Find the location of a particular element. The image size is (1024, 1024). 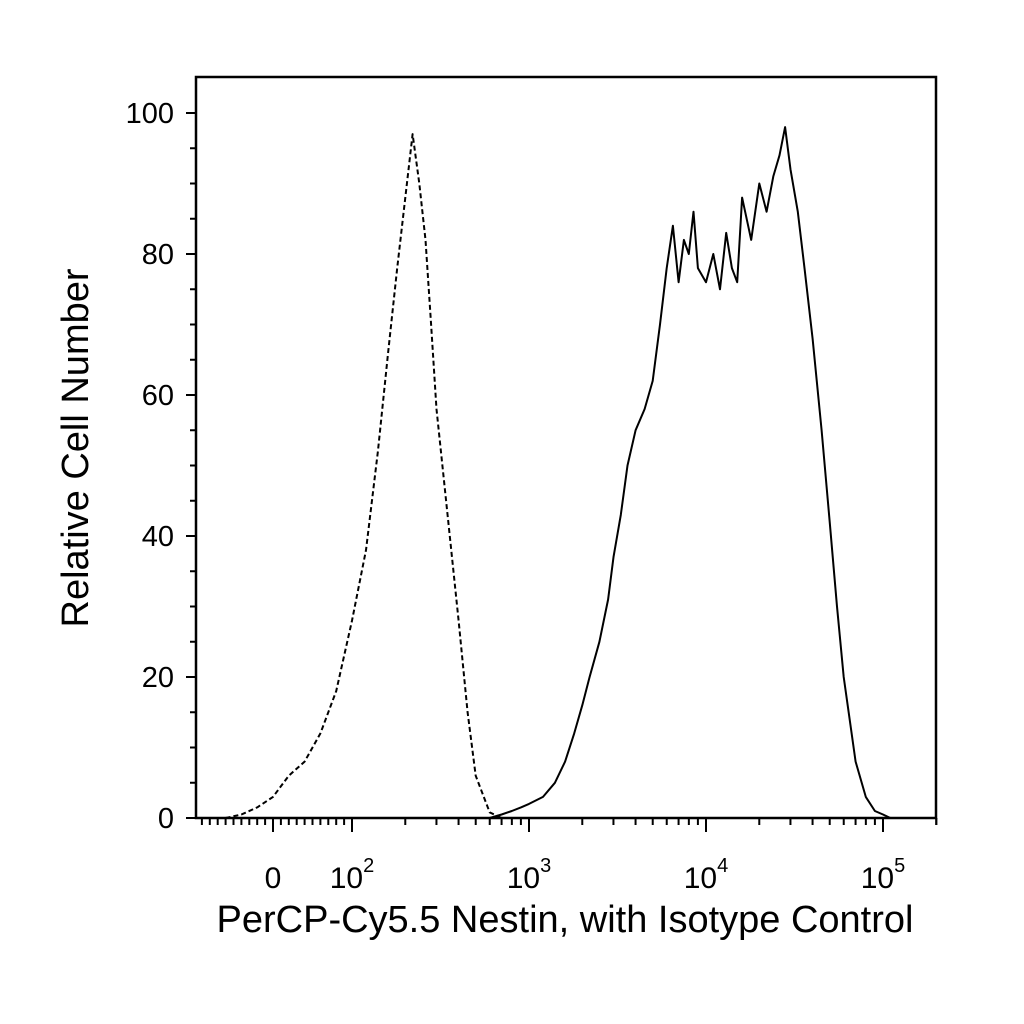

y-axis-title: Relative Cell Number is located at coordinates (76, 447).